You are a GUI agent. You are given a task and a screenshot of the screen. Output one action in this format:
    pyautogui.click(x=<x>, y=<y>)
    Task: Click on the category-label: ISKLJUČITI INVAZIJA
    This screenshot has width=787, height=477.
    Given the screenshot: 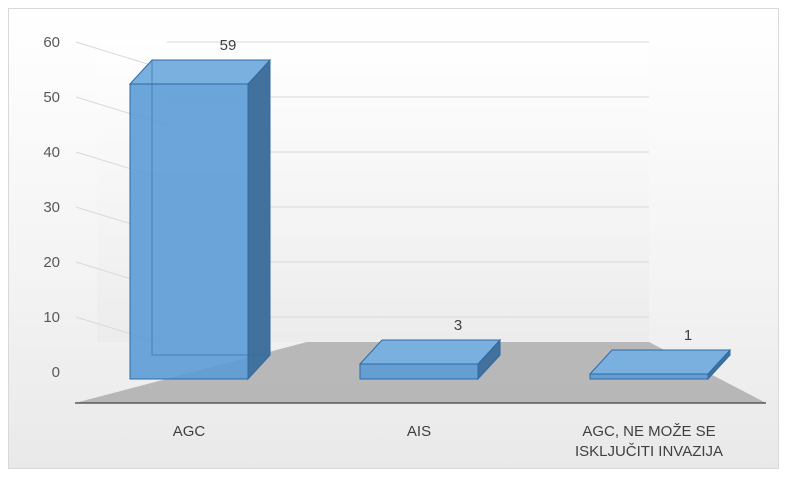 What is the action you would take?
    pyautogui.click(x=649, y=451)
    